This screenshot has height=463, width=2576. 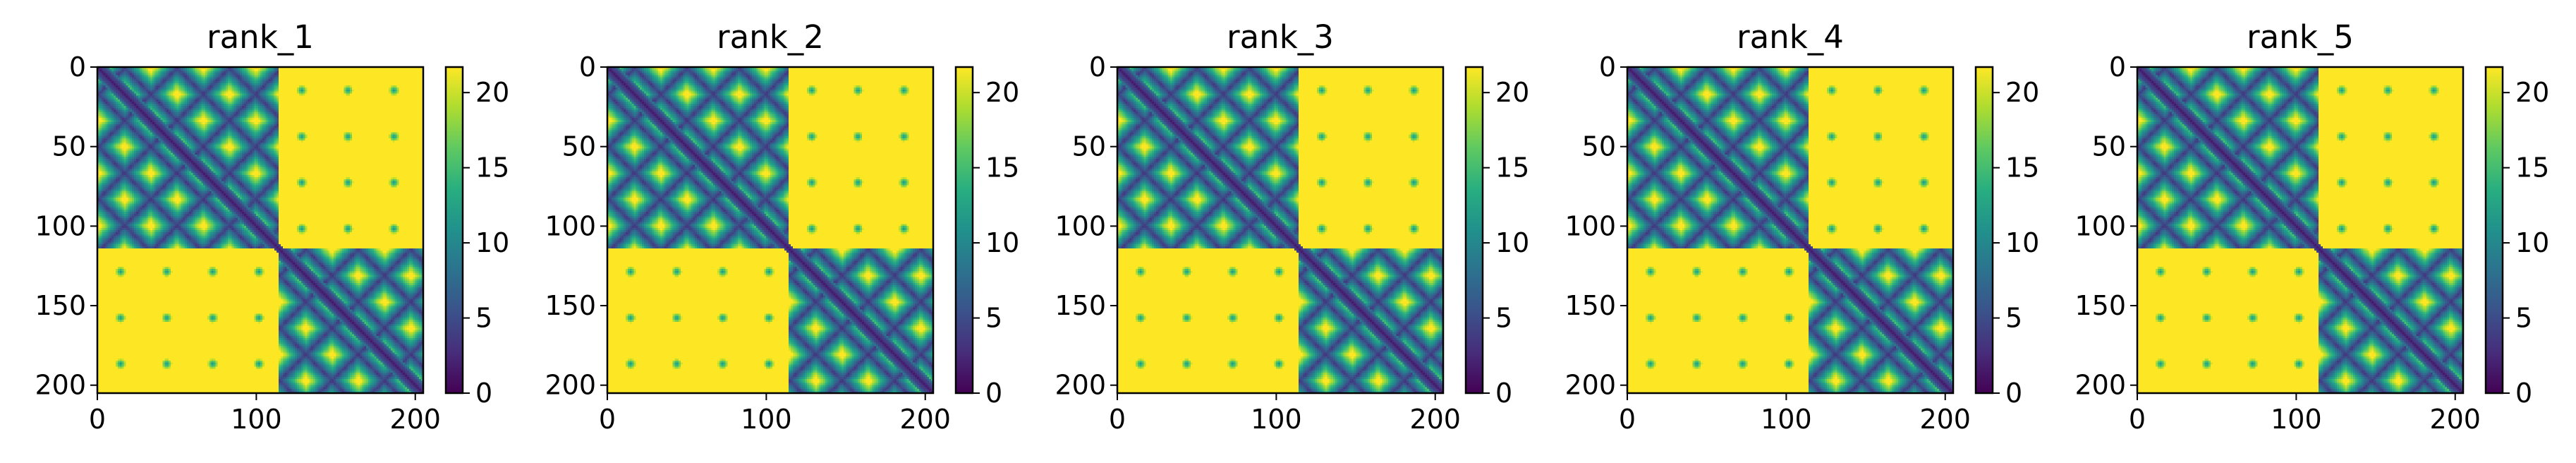 What do you see at coordinates (1280, 37) in the screenshot?
I see `panel-title: rank_3` at bounding box center [1280, 37].